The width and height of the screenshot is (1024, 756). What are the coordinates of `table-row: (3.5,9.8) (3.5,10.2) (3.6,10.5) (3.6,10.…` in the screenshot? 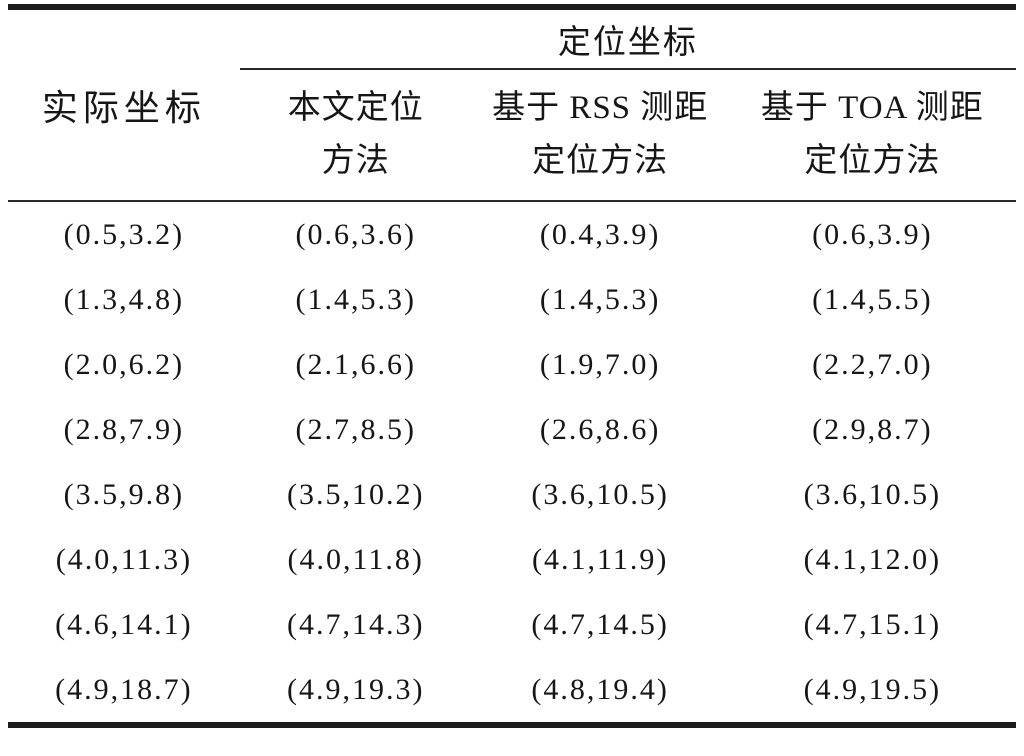 It's located at (512, 494).